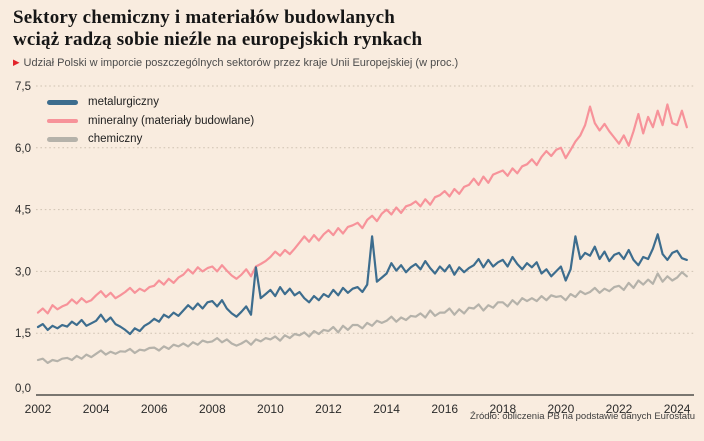  I want to click on legend-label: metalurgiczny, so click(123, 102).